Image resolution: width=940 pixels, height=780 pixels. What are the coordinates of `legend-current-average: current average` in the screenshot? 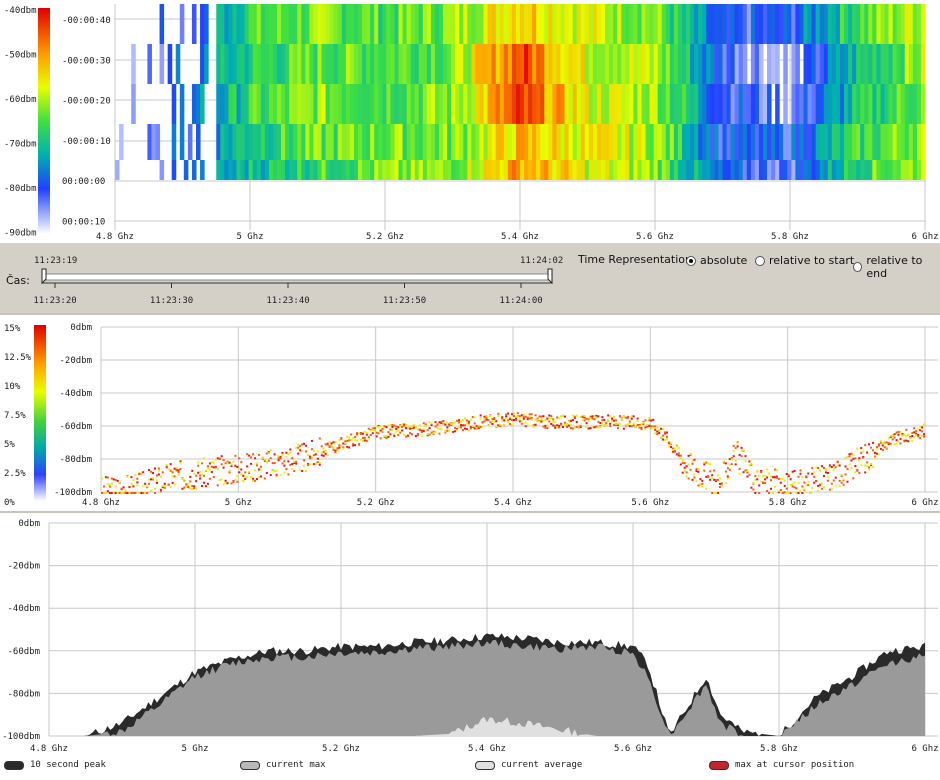 It's located at (528, 765).